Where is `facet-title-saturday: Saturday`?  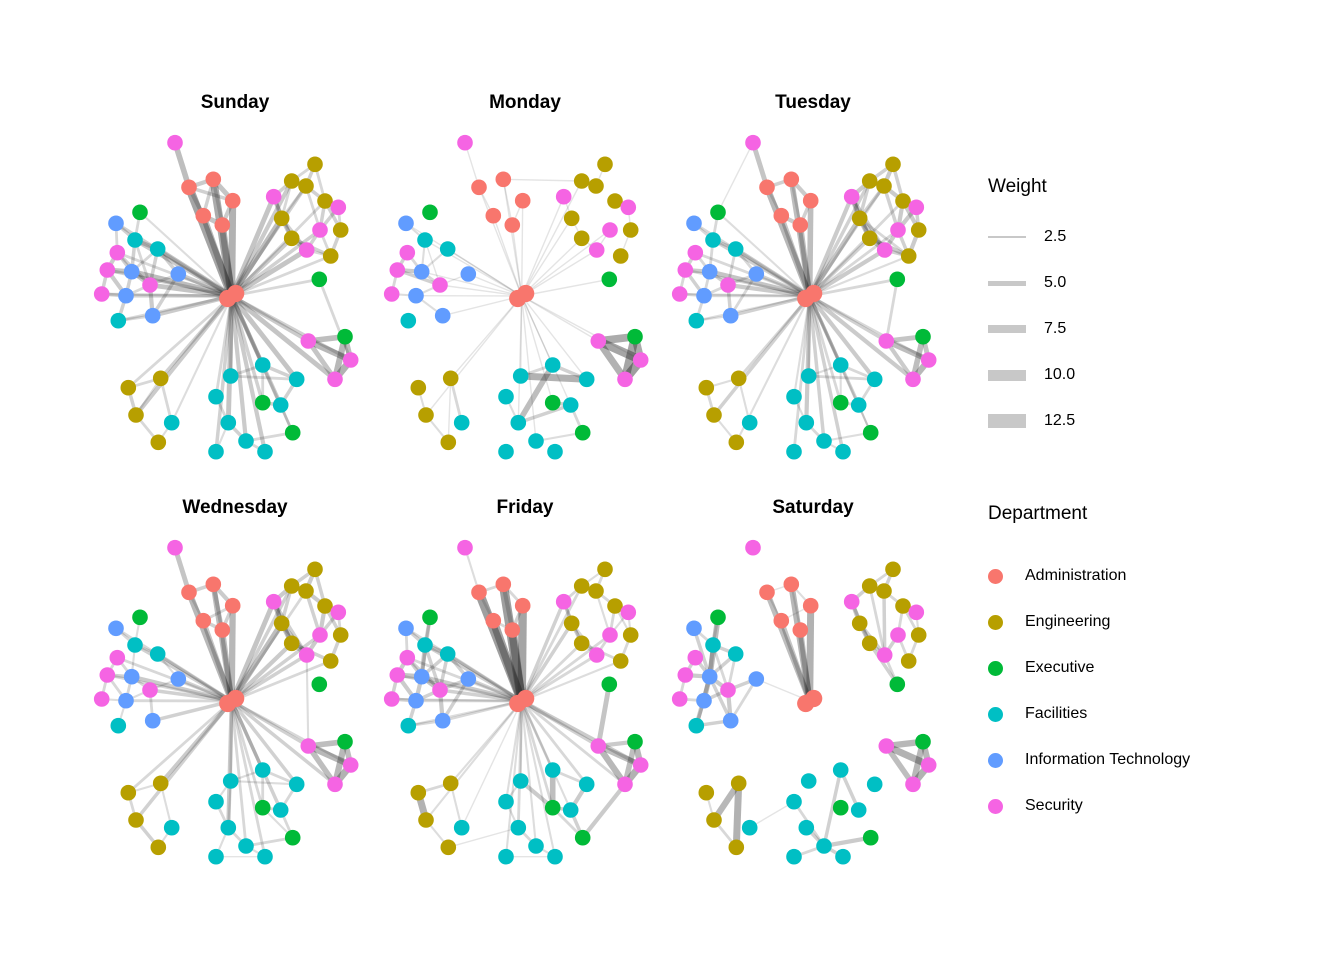
facet-title-saturday: Saturday is located at coordinates (813, 507).